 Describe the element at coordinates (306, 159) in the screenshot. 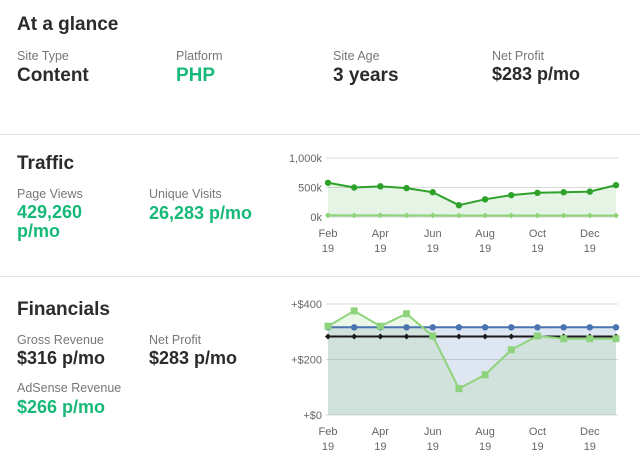

I see `y-tick-label: 1,000k` at that location.